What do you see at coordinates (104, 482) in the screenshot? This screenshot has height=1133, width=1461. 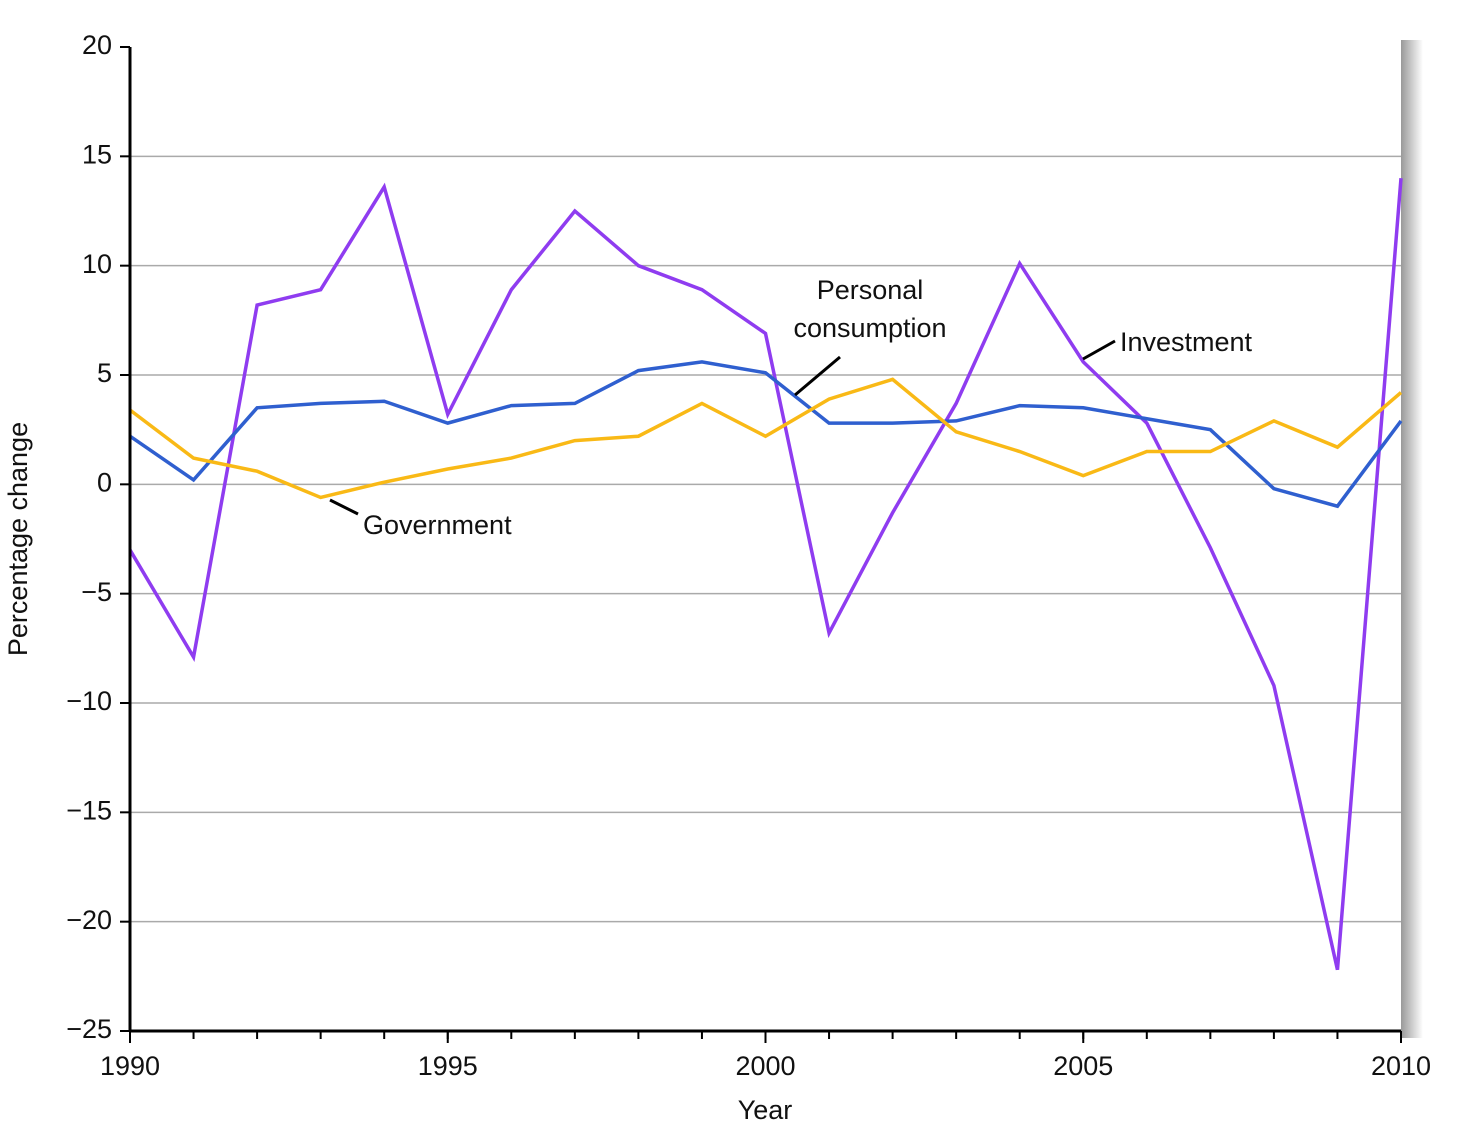 I see `y-tick-label: 0` at bounding box center [104, 482].